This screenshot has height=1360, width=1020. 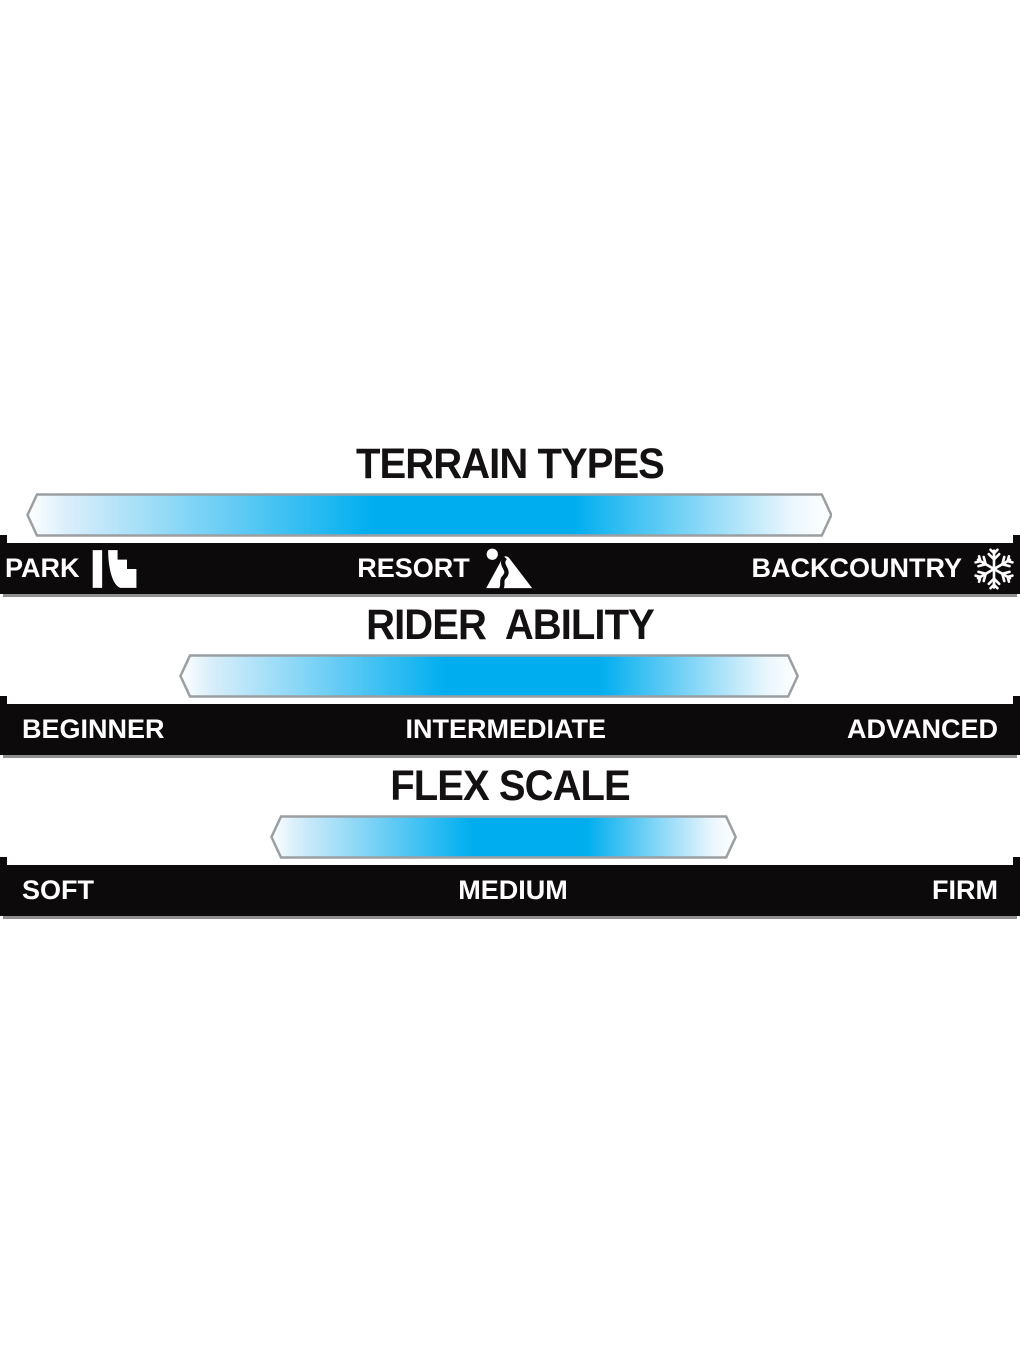 I want to click on terrain-types-title: TERRAIN TYPES, so click(x=510, y=464).